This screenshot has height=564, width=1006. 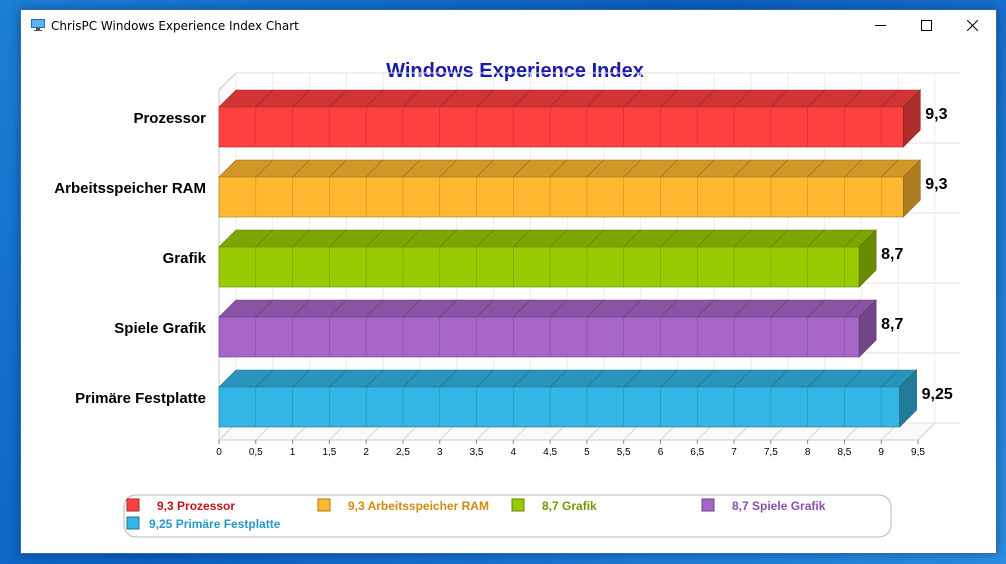 I want to click on title-bar: ChrisPC Windows Experience Index Chart, so click(x=508, y=25).